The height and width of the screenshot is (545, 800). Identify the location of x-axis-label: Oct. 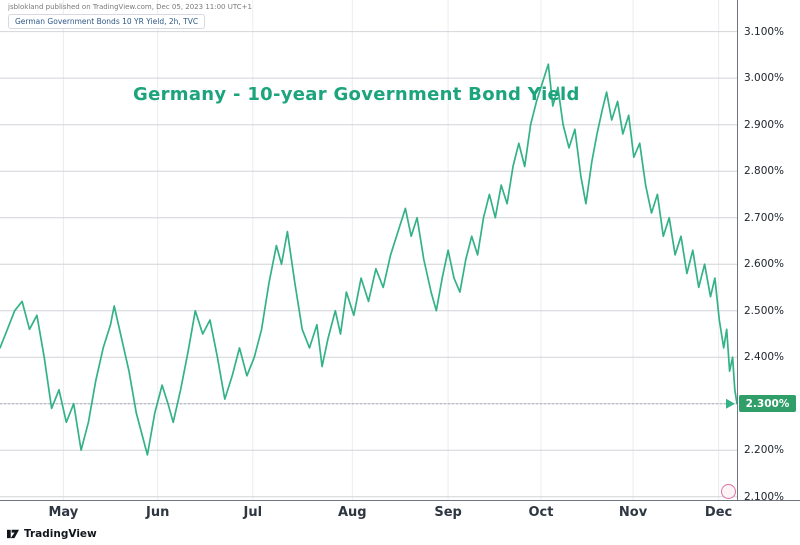
(541, 512).